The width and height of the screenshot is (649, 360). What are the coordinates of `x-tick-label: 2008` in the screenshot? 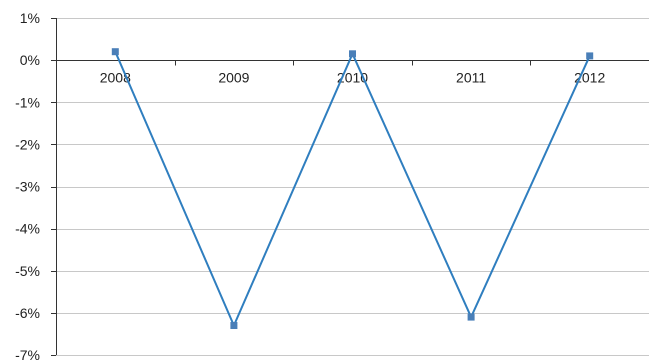 It's located at (115, 78).